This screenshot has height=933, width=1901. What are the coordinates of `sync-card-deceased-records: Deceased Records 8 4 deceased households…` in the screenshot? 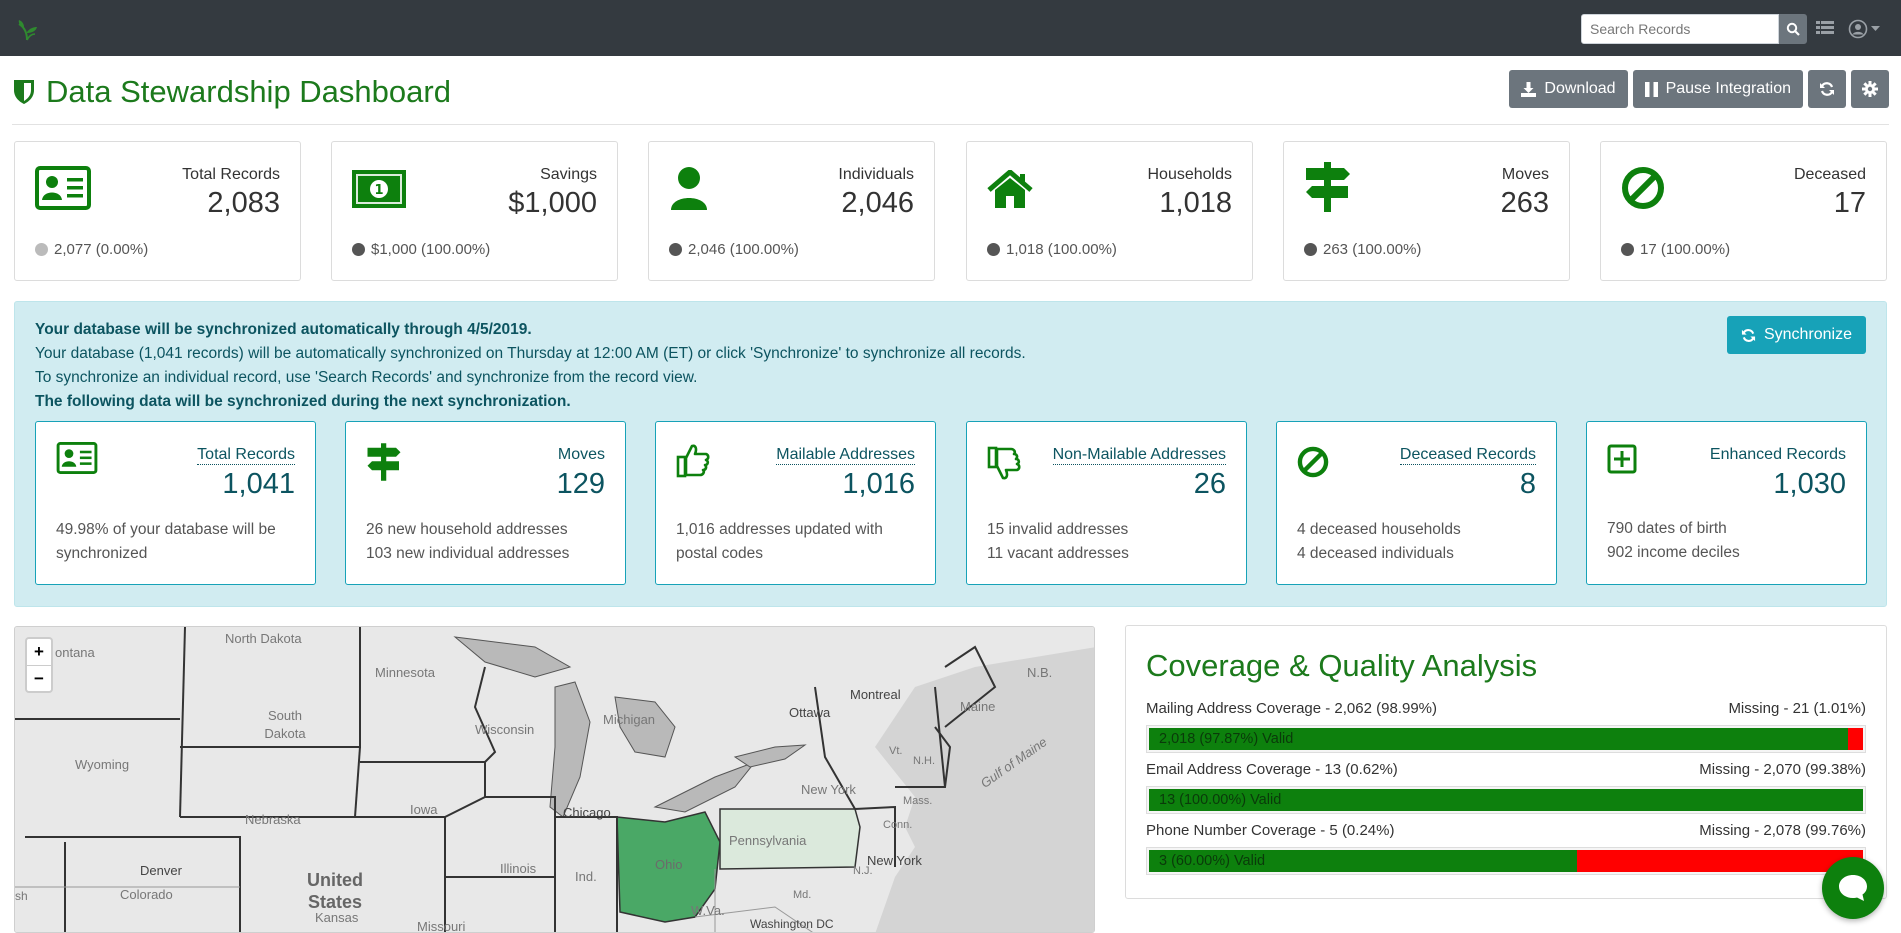 It's located at (1416, 503).